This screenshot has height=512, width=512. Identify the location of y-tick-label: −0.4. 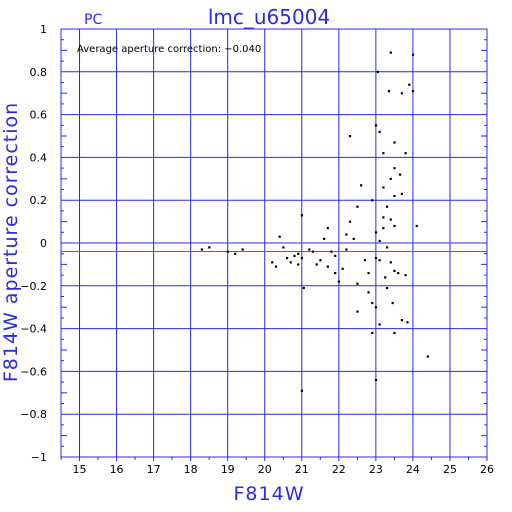
(33, 329).